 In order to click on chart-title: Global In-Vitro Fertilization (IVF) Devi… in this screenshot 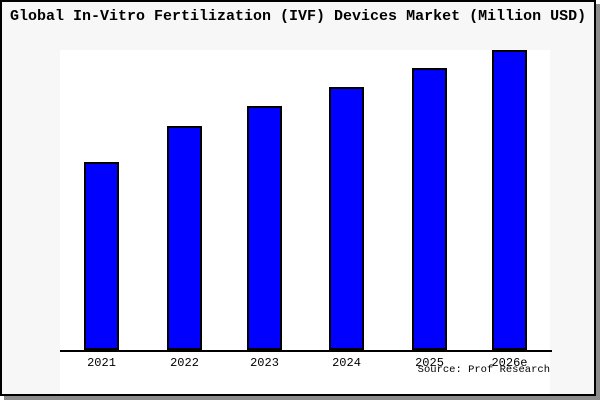, I will do `click(298, 16)`.